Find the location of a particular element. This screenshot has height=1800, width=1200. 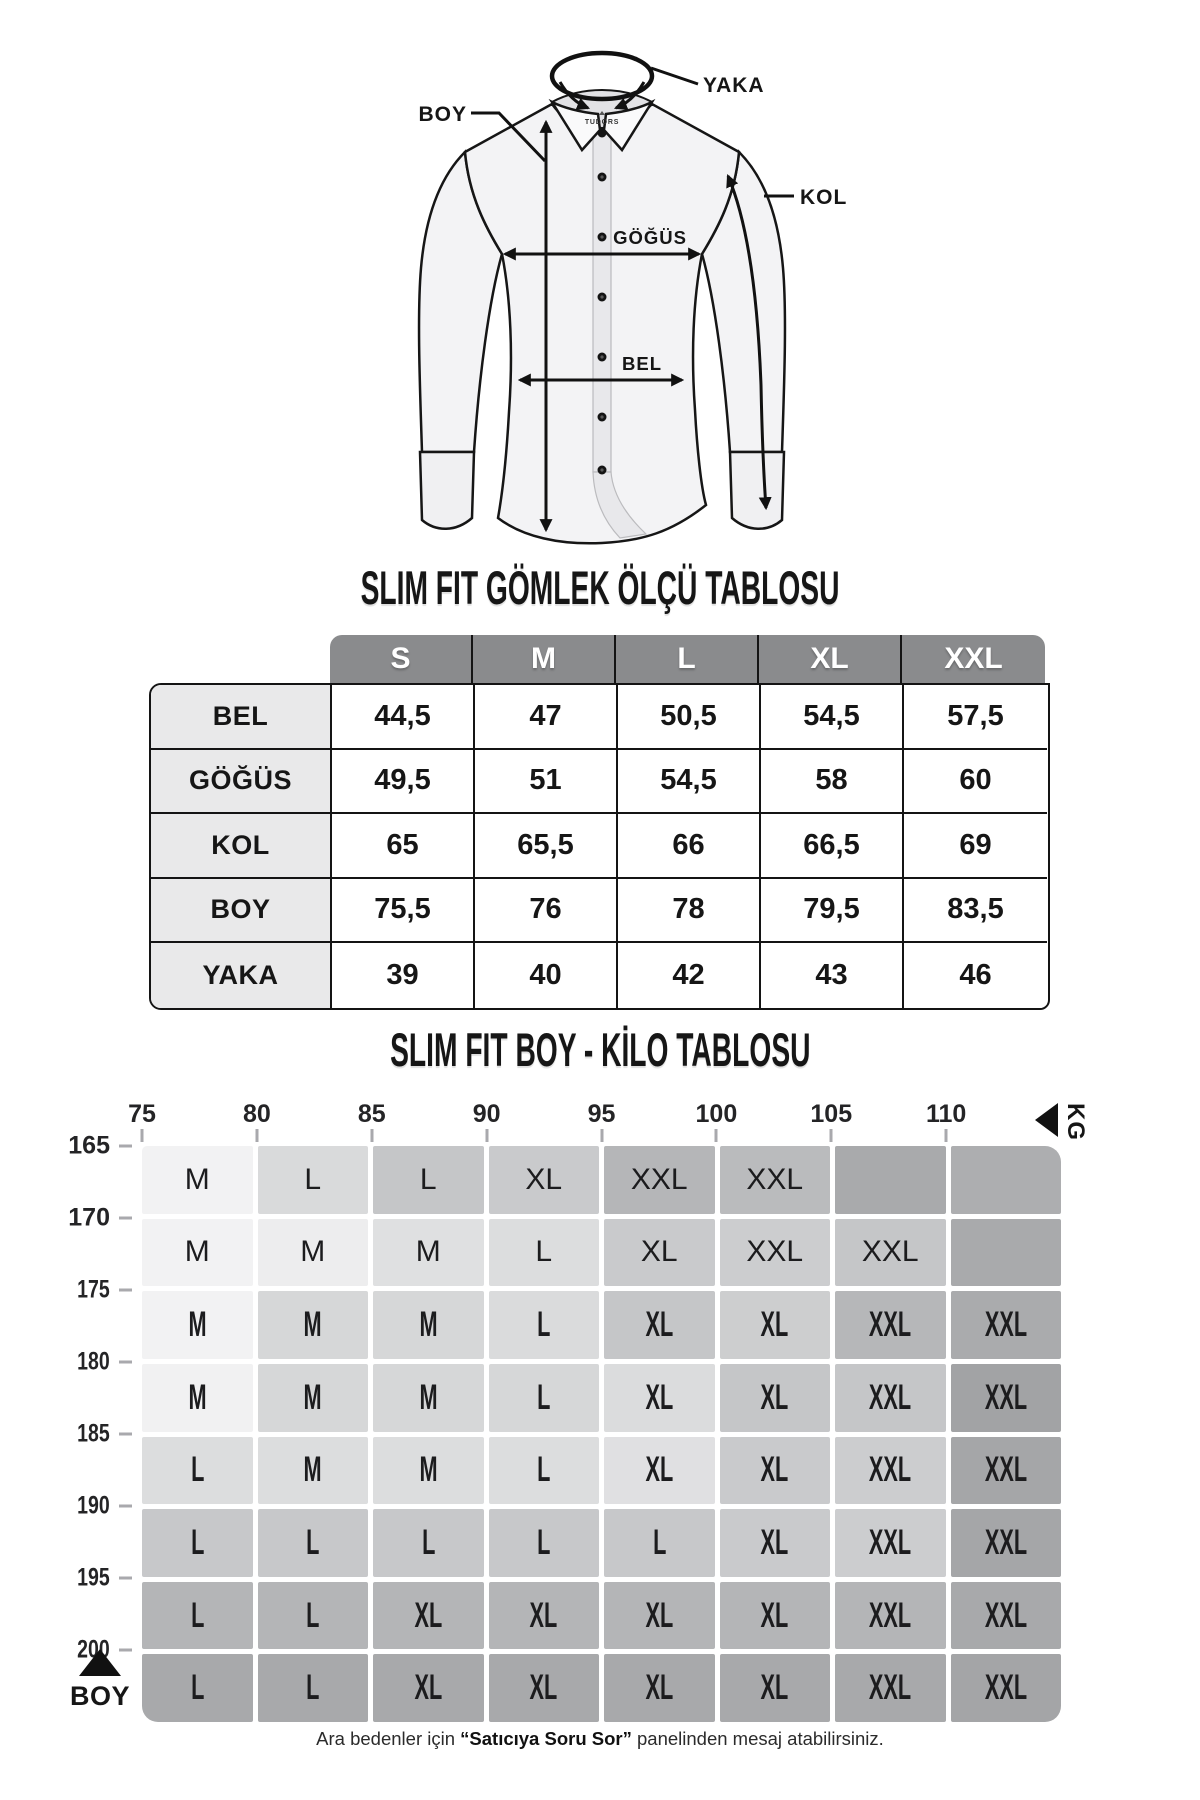

label-kol: KOL is located at coordinates (823, 197).